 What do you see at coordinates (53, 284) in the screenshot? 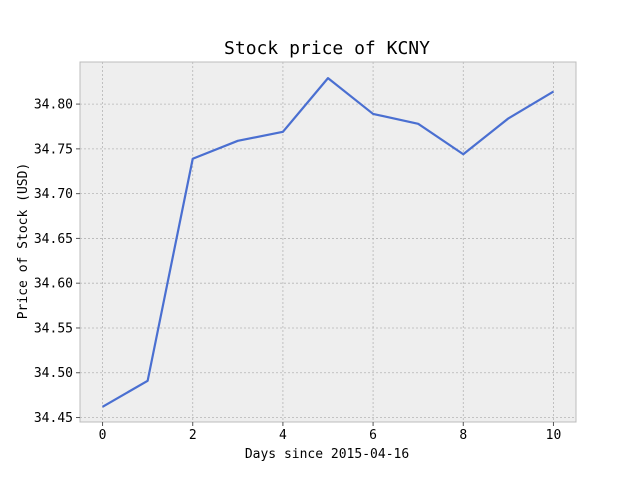
I see `y-tick-label: 34.60` at bounding box center [53, 284].